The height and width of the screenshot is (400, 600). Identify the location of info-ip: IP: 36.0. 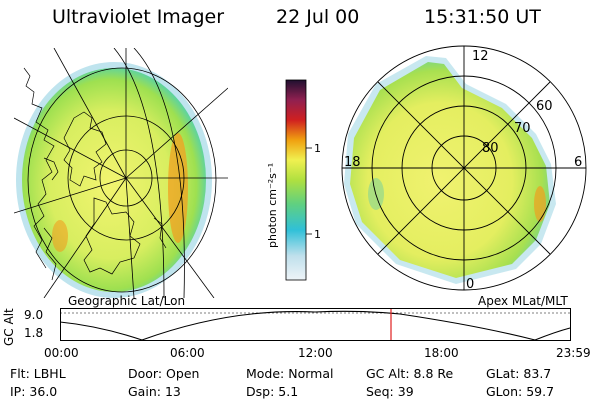
(34, 391).